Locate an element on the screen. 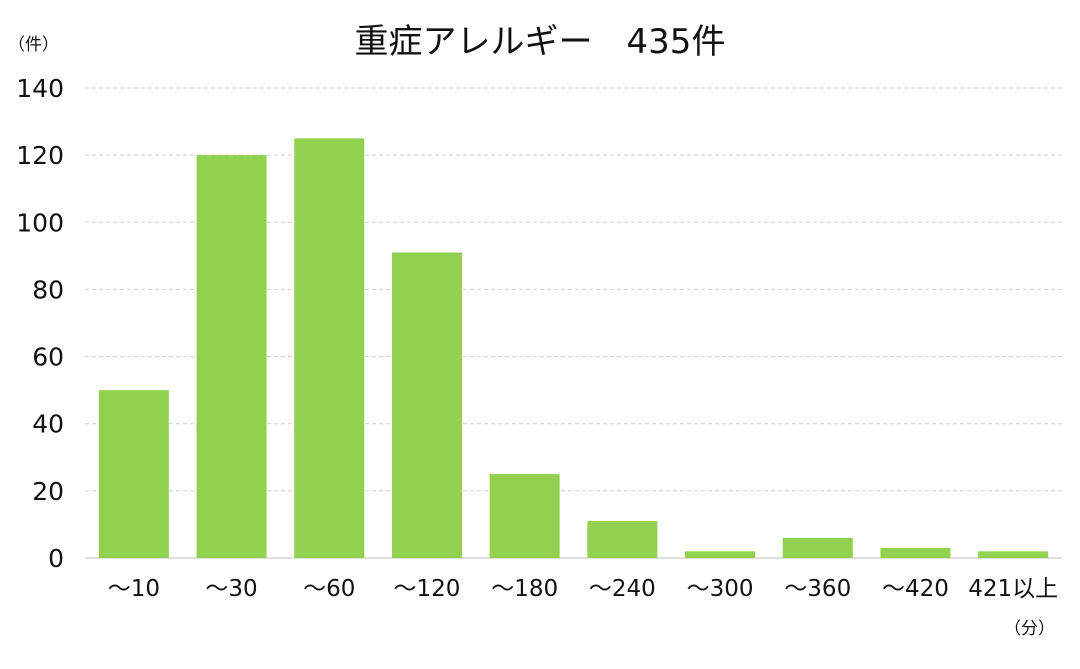 The image size is (1080, 669). y-tick-label: 60 is located at coordinates (48, 357).